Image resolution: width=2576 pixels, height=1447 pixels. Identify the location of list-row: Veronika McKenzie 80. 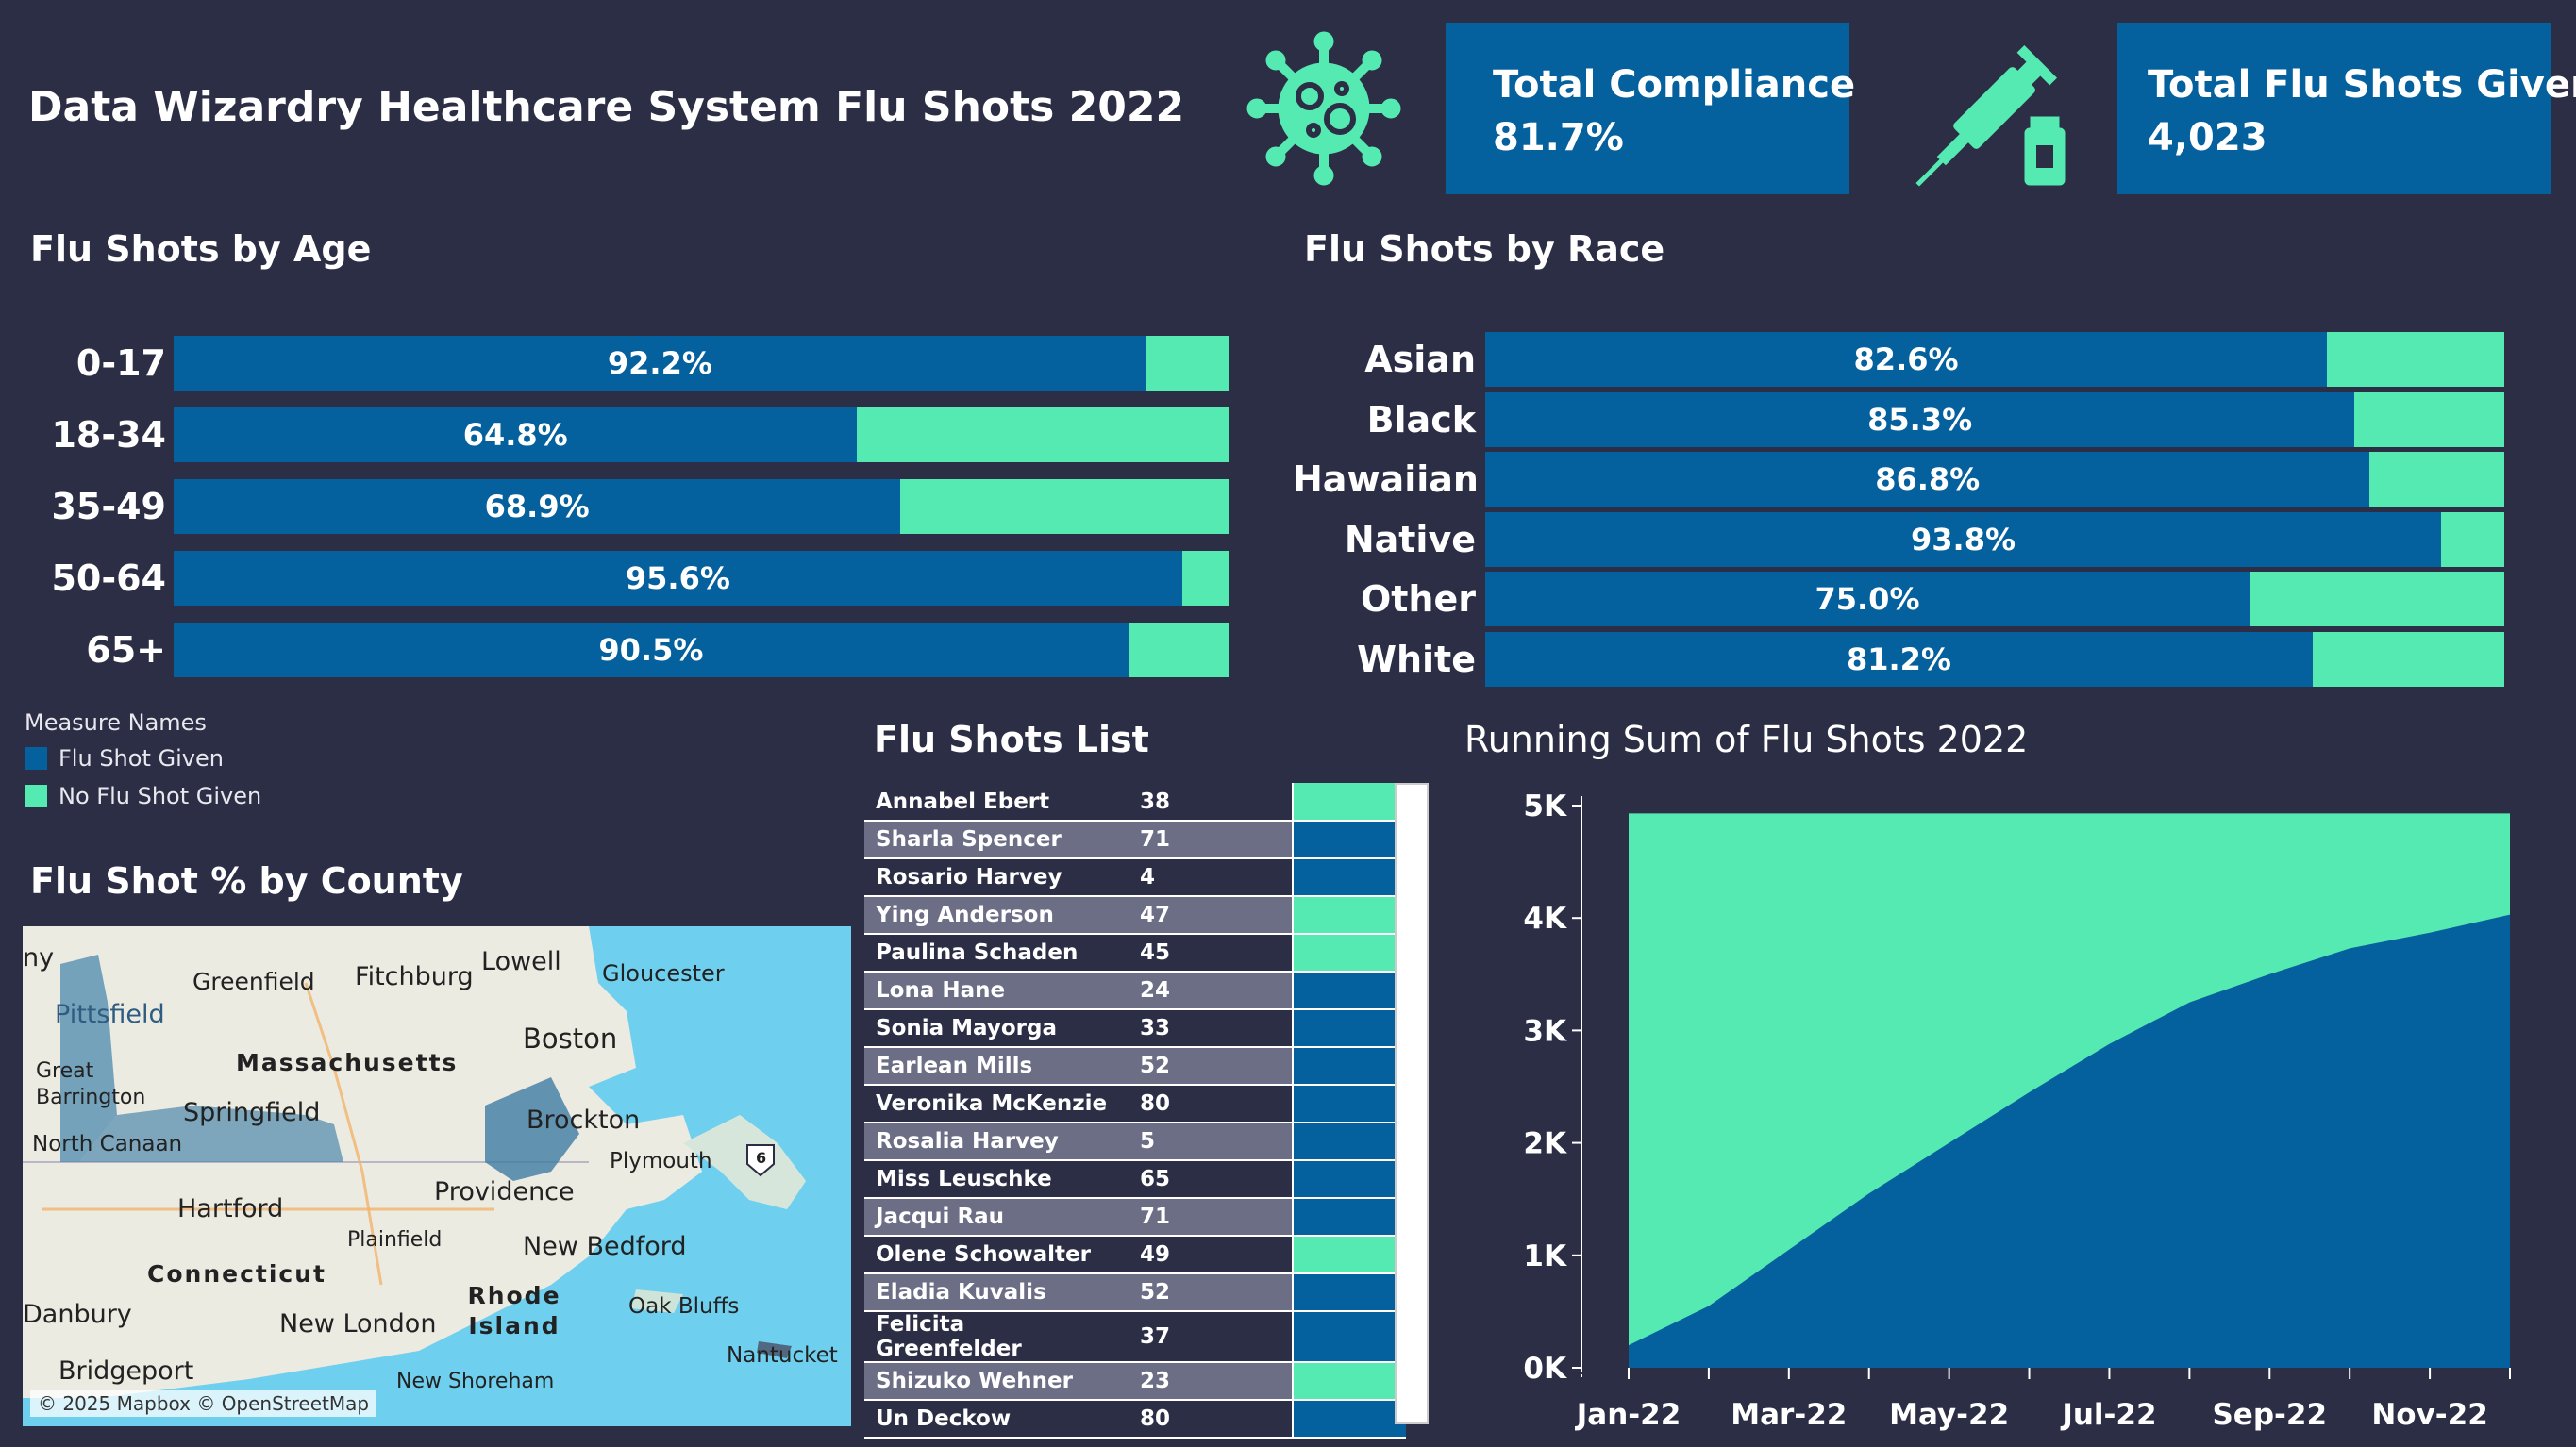
(1135, 1104).